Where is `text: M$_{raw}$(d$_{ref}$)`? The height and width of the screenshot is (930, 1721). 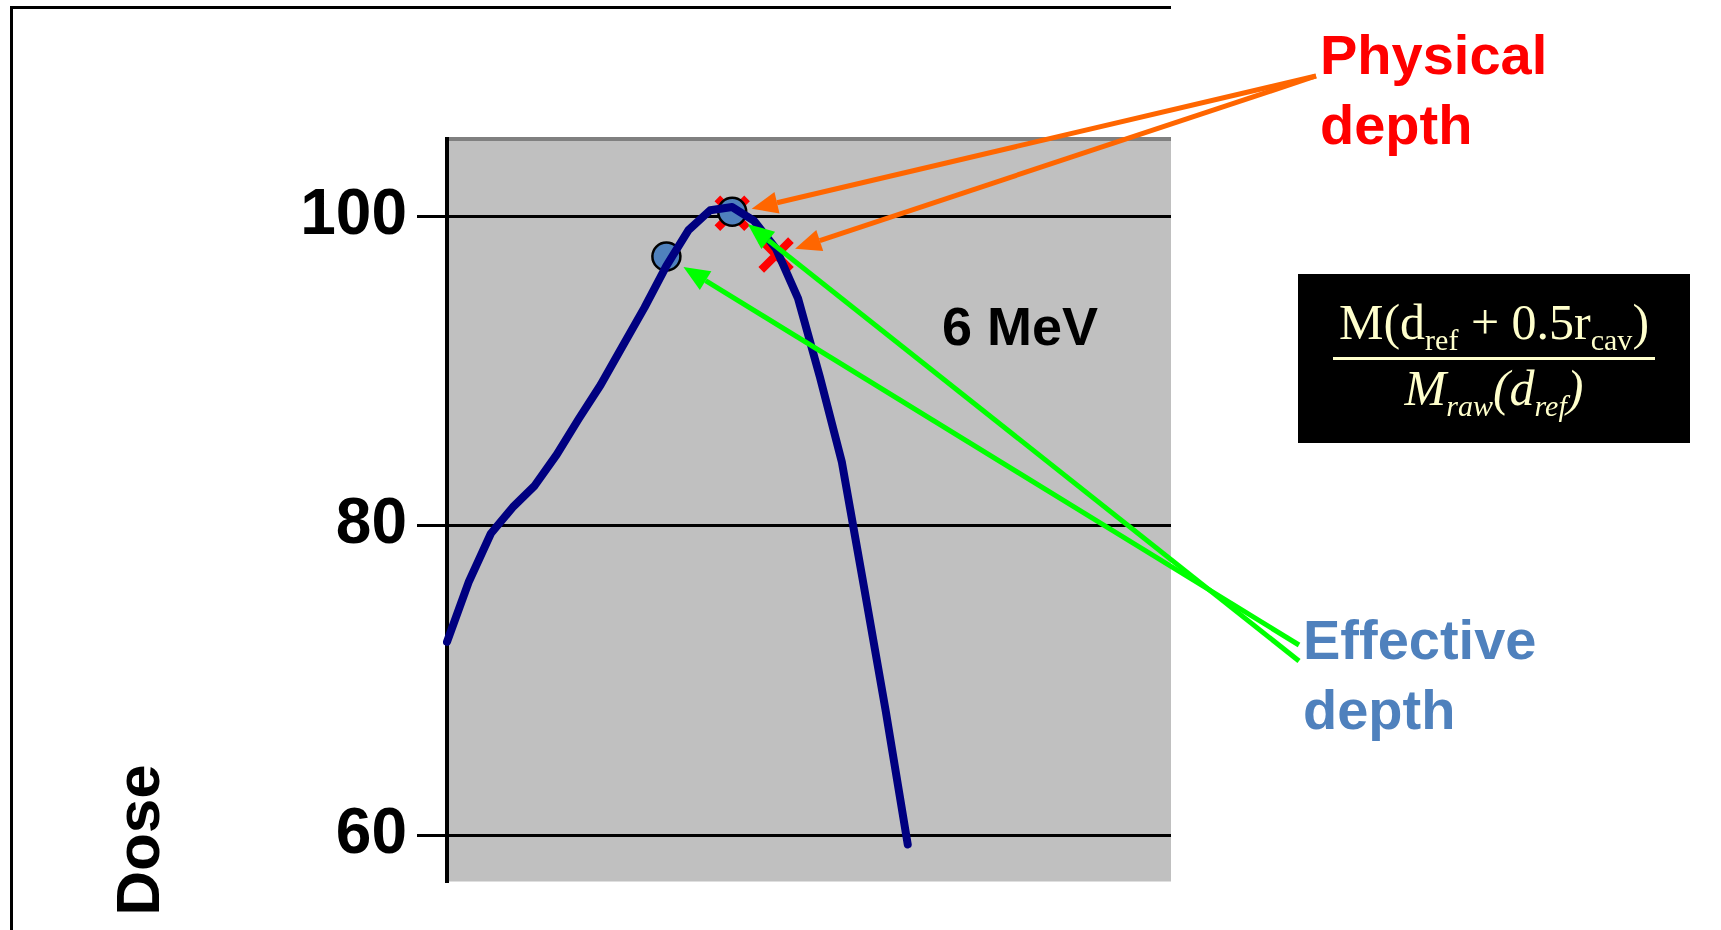
text: M$_{raw}$(d$_{ref}$) is located at coordinates (1494, 392).